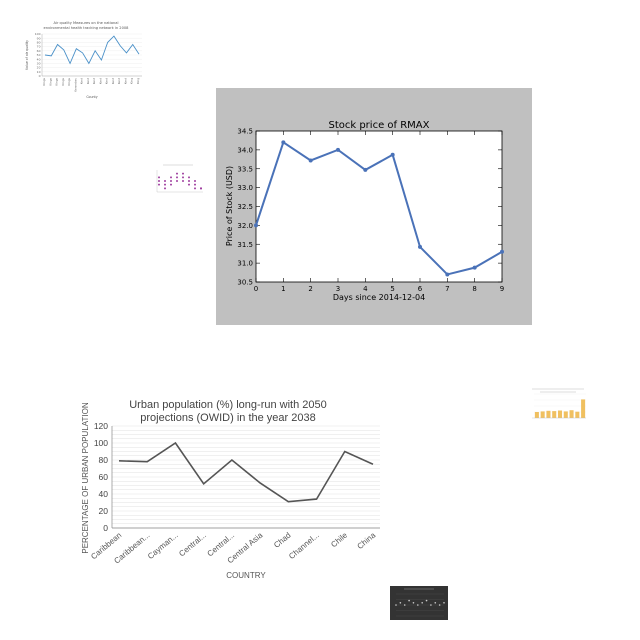 This screenshot has width=640, height=640. What do you see at coordinates (39, 47) in the screenshot?
I see `air-quality-ytick-label: 70` at bounding box center [39, 47].